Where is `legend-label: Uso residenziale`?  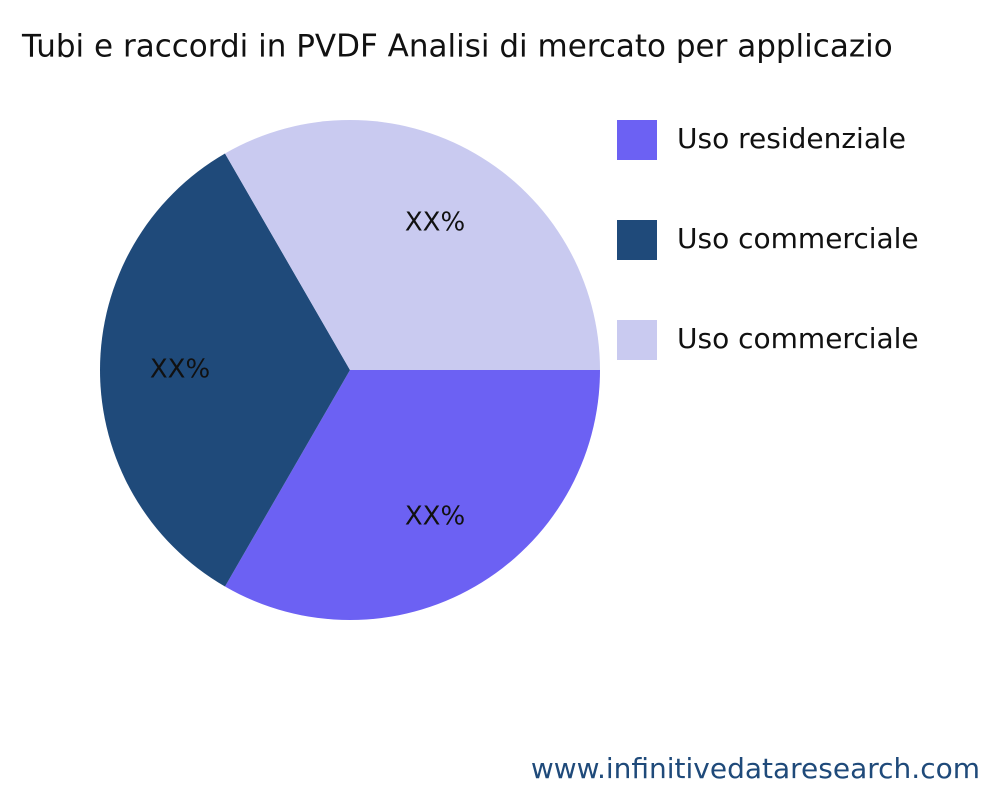 legend-label: Uso residenziale is located at coordinates (791, 138).